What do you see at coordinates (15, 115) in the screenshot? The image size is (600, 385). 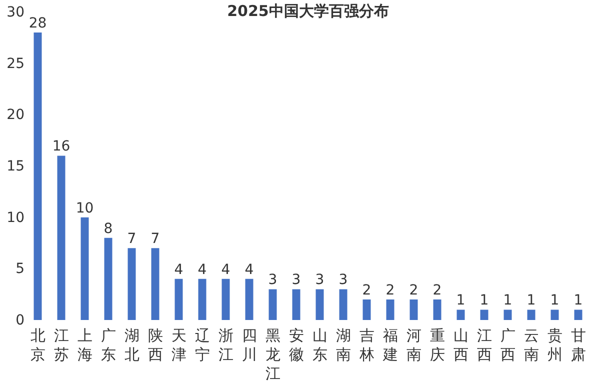 I see `y-tick-label: 20` at bounding box center [15, 115].